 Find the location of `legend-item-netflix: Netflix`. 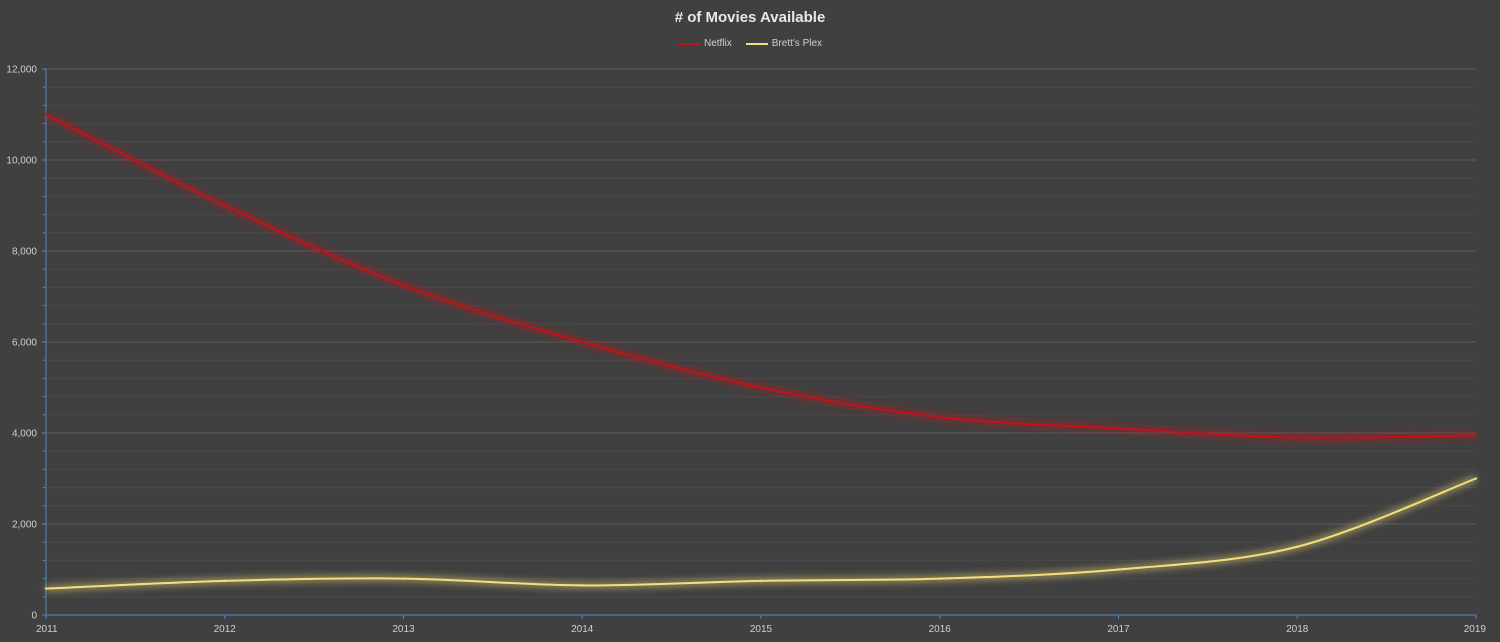

legend-item-netflix: Netflix is located at coordinates (704, 43).